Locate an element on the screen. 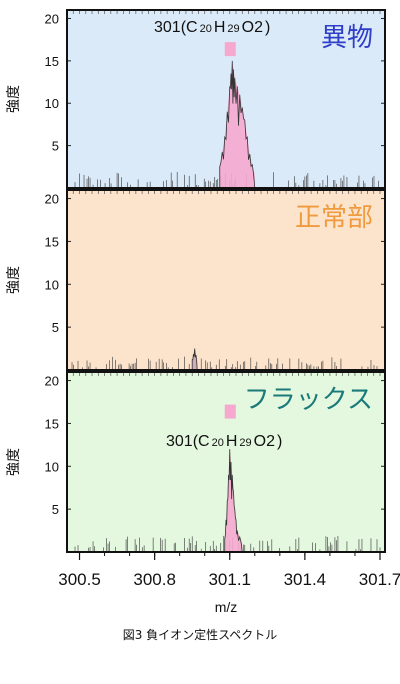 Image resolution: width=400 pixels, height=684 pixels. x-axis-label: m/z is located at coordinates (226, 607).